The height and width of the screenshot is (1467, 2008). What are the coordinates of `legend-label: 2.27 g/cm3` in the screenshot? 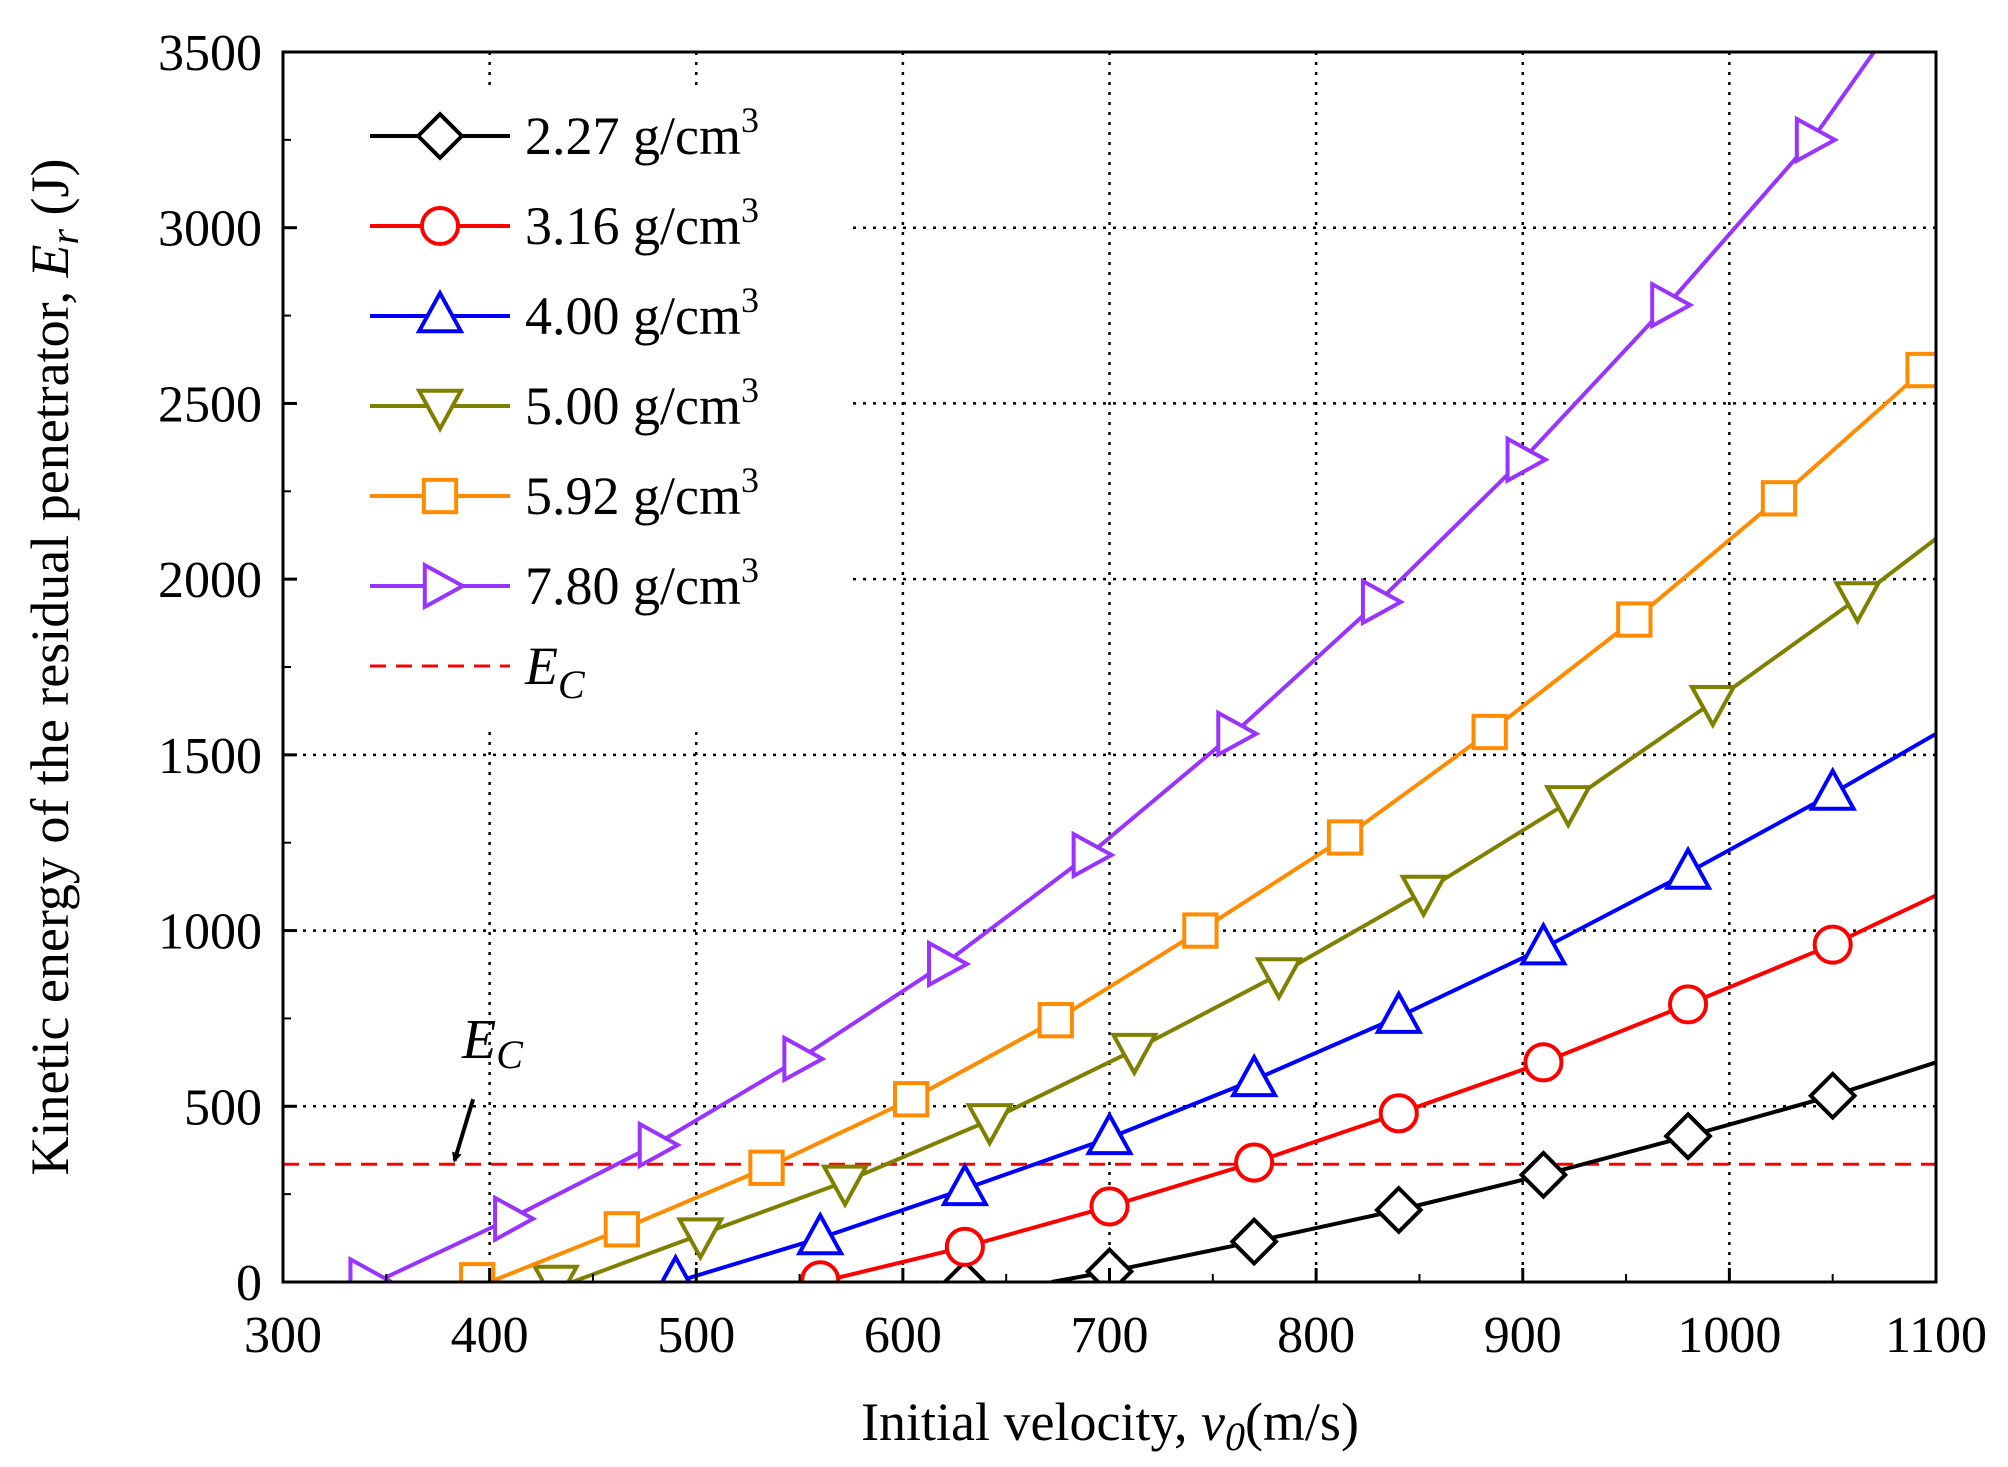 It's located at (642, 133).